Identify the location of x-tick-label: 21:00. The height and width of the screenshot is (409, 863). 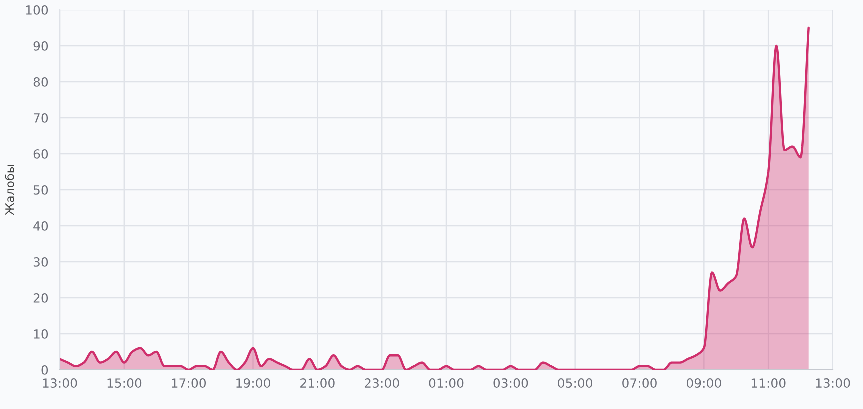
(317, 383).